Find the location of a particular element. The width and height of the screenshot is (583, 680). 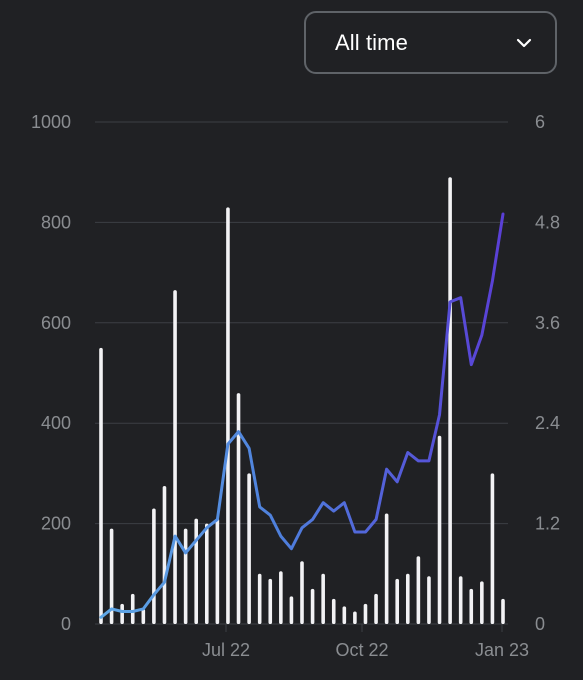

chevron-down-icon is located at coordinates (524, 43).